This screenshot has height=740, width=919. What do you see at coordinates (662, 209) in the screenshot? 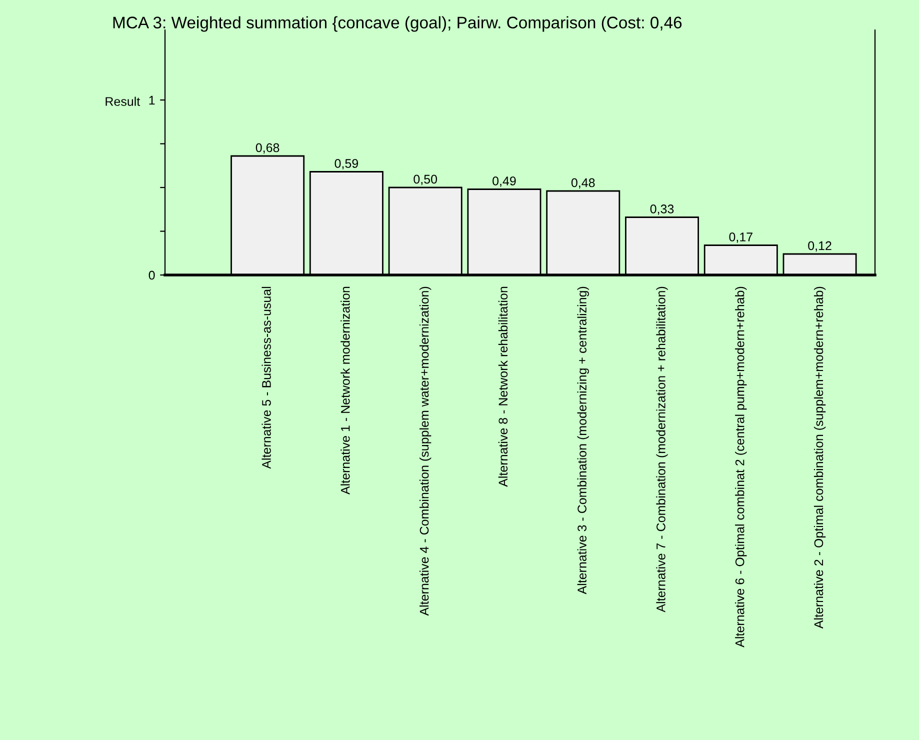
I see `data-label: 0,33` at bounding box center [662, 209].